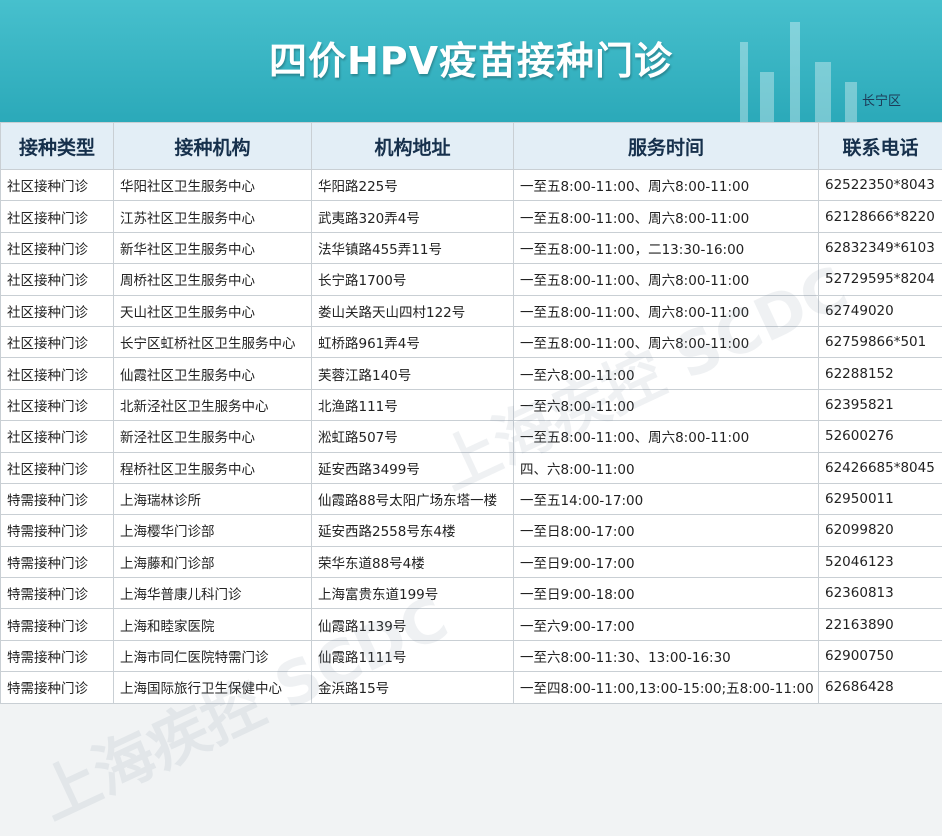 The width and height of the screenshot is (942, 836). Describe the element at coordinates (880, 310) in the screenshot. I see `table-cell: 62749020` at that location.